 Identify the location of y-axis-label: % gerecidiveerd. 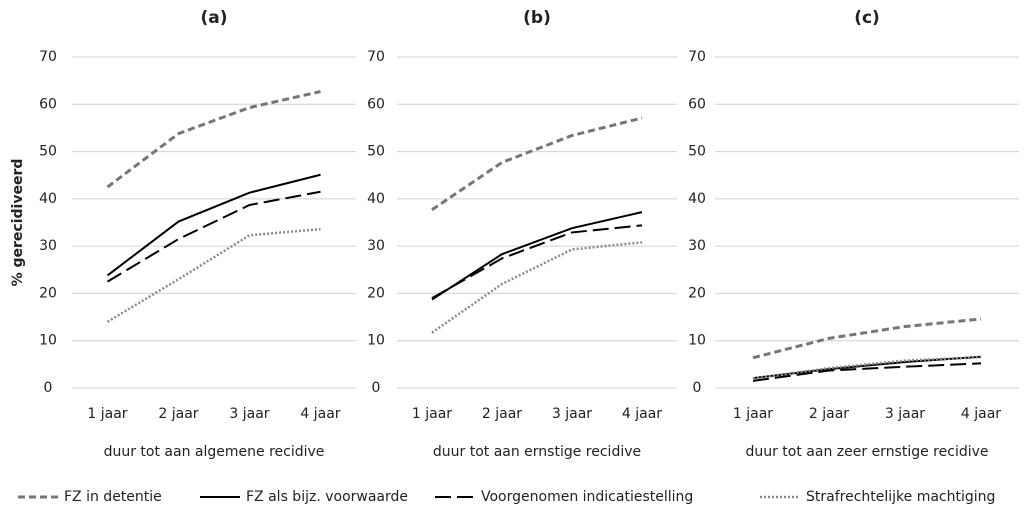
(18, 223).